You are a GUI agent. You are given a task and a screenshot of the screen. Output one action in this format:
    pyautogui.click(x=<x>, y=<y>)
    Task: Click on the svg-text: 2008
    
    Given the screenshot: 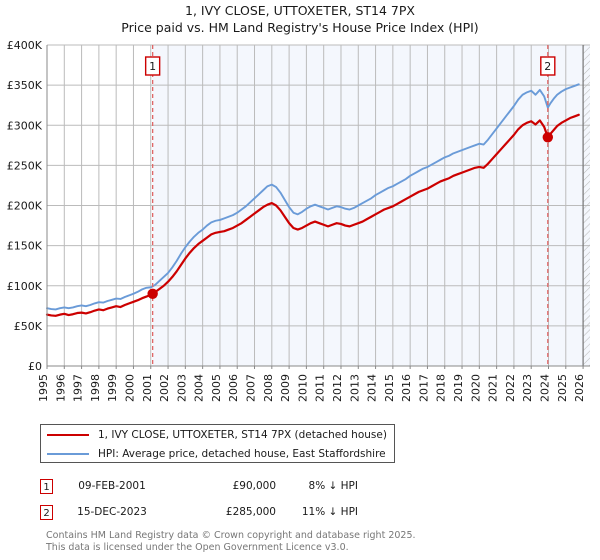 What is the action you would take?
    pyautogui.click(x=268, y=388)
    